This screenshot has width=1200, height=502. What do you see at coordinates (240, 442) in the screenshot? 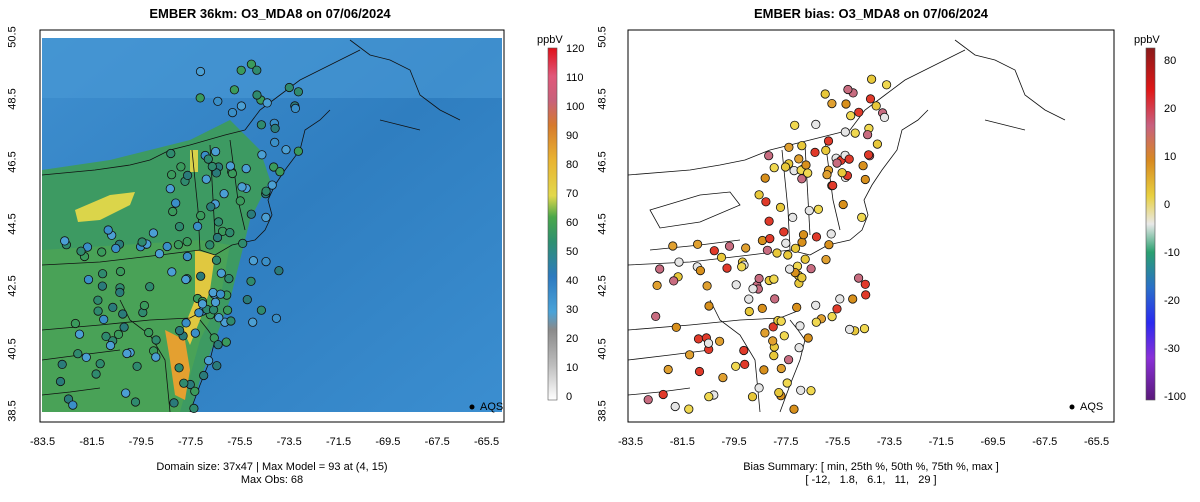
I see `left-x-tick: -75.5` at bounding box center [240, 442].